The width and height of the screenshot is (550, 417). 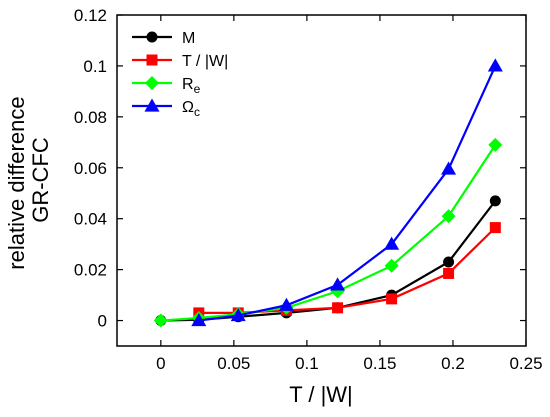 What do you see at coordinates (90, 117) in the screenshot?
I see `y-tick-label: 0.08` at bounding box center [90, 117].